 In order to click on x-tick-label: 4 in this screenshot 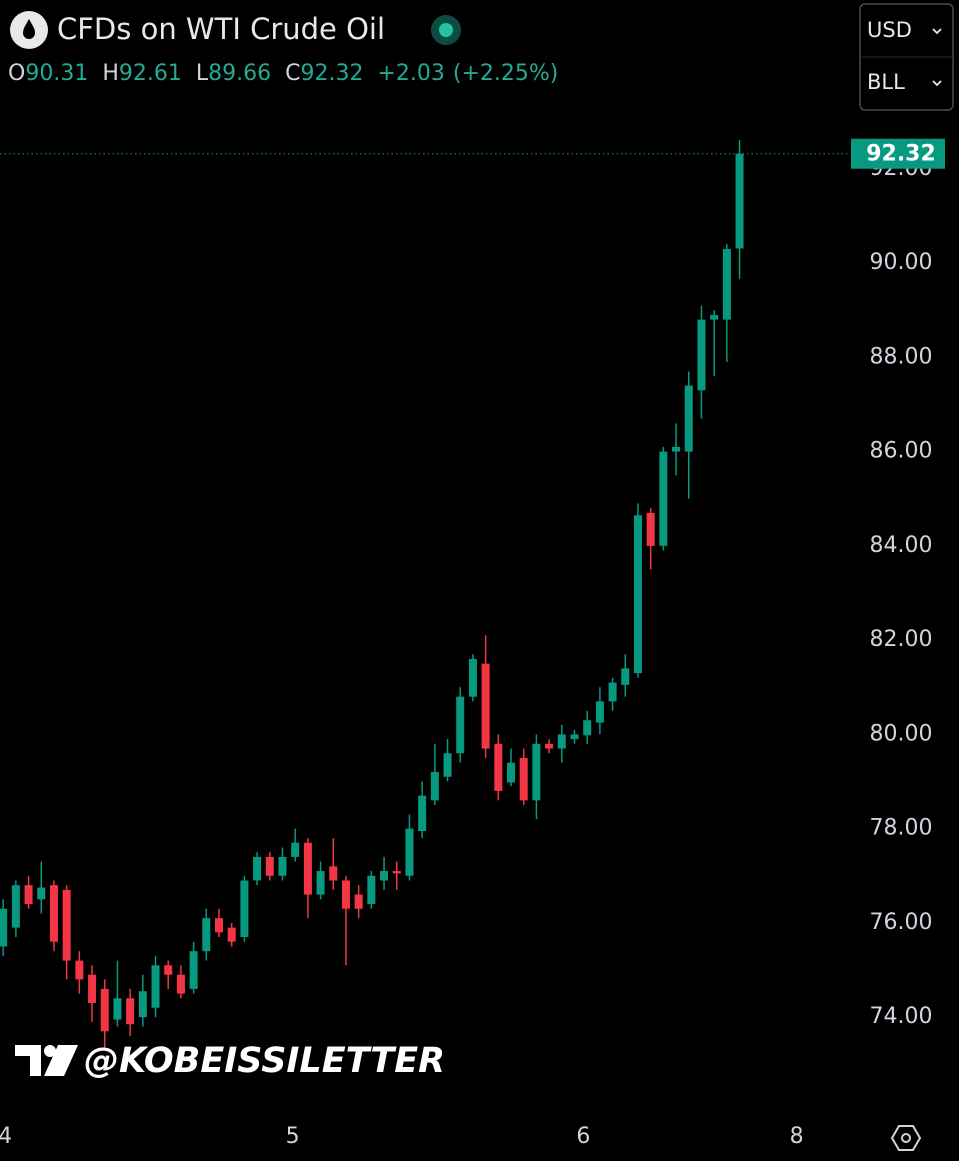, I will do `click(6, 1136)`.